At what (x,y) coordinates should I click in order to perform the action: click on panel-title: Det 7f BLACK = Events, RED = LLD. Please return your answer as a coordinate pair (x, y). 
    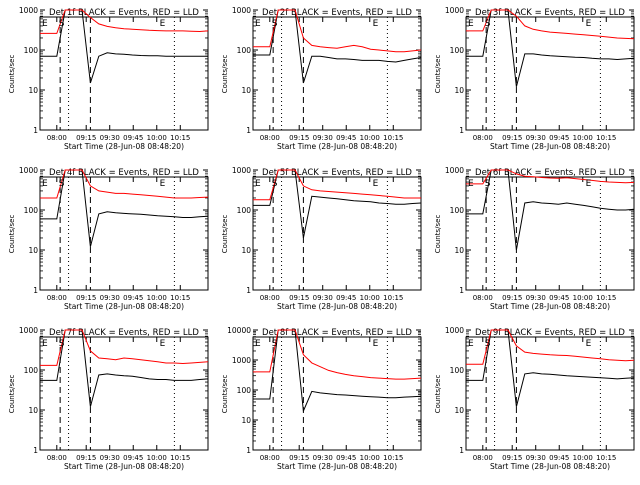
    Looking at the image, I should click on (124, 333).